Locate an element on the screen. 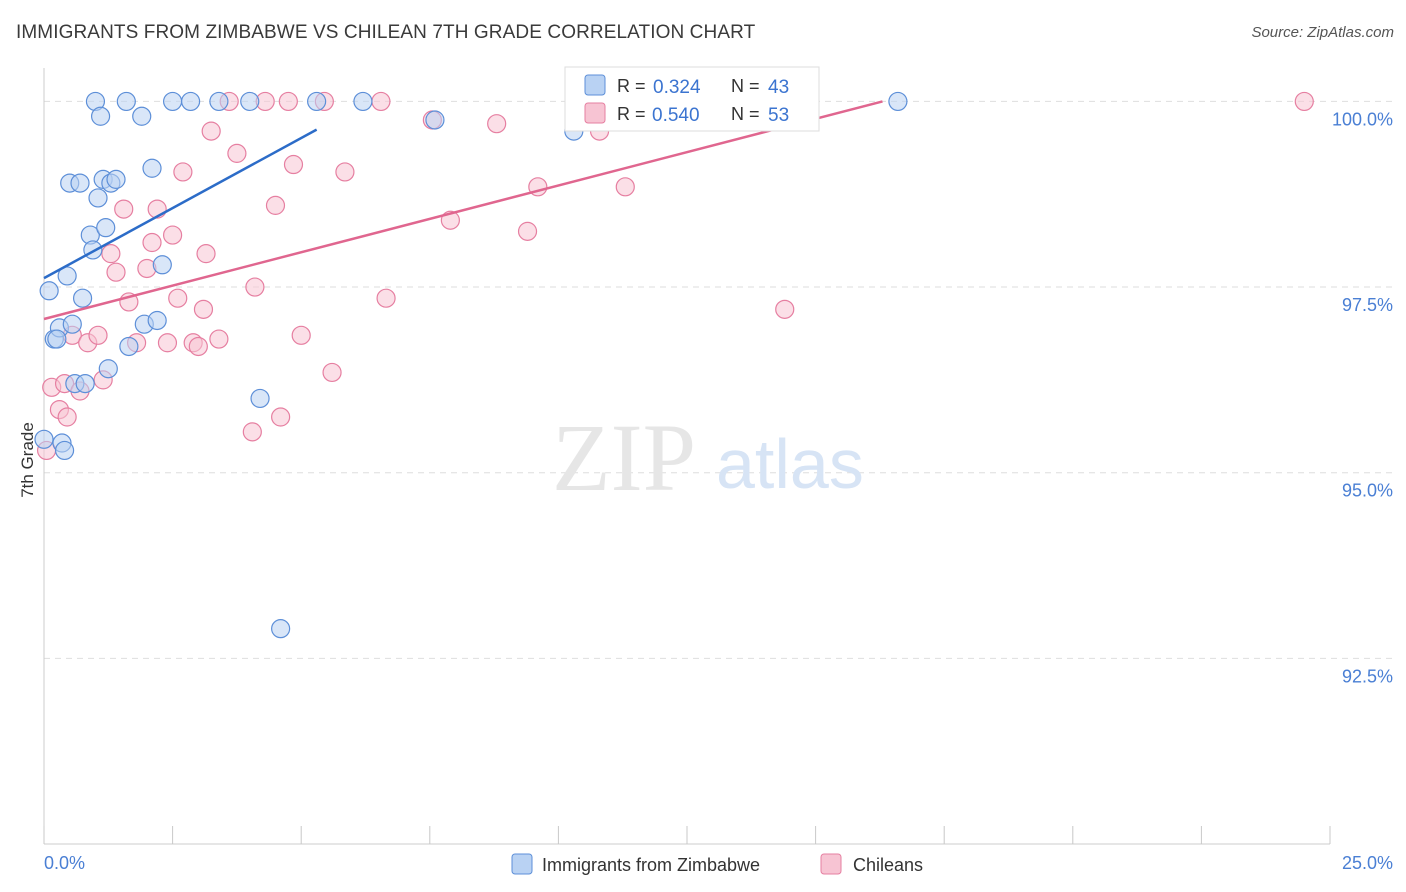 The width and height of the screenshot is (1406, 892). stats-legend: R = 0.324 N = 43 R = 0.540 N = 53 is located at coordinates (692, 99).